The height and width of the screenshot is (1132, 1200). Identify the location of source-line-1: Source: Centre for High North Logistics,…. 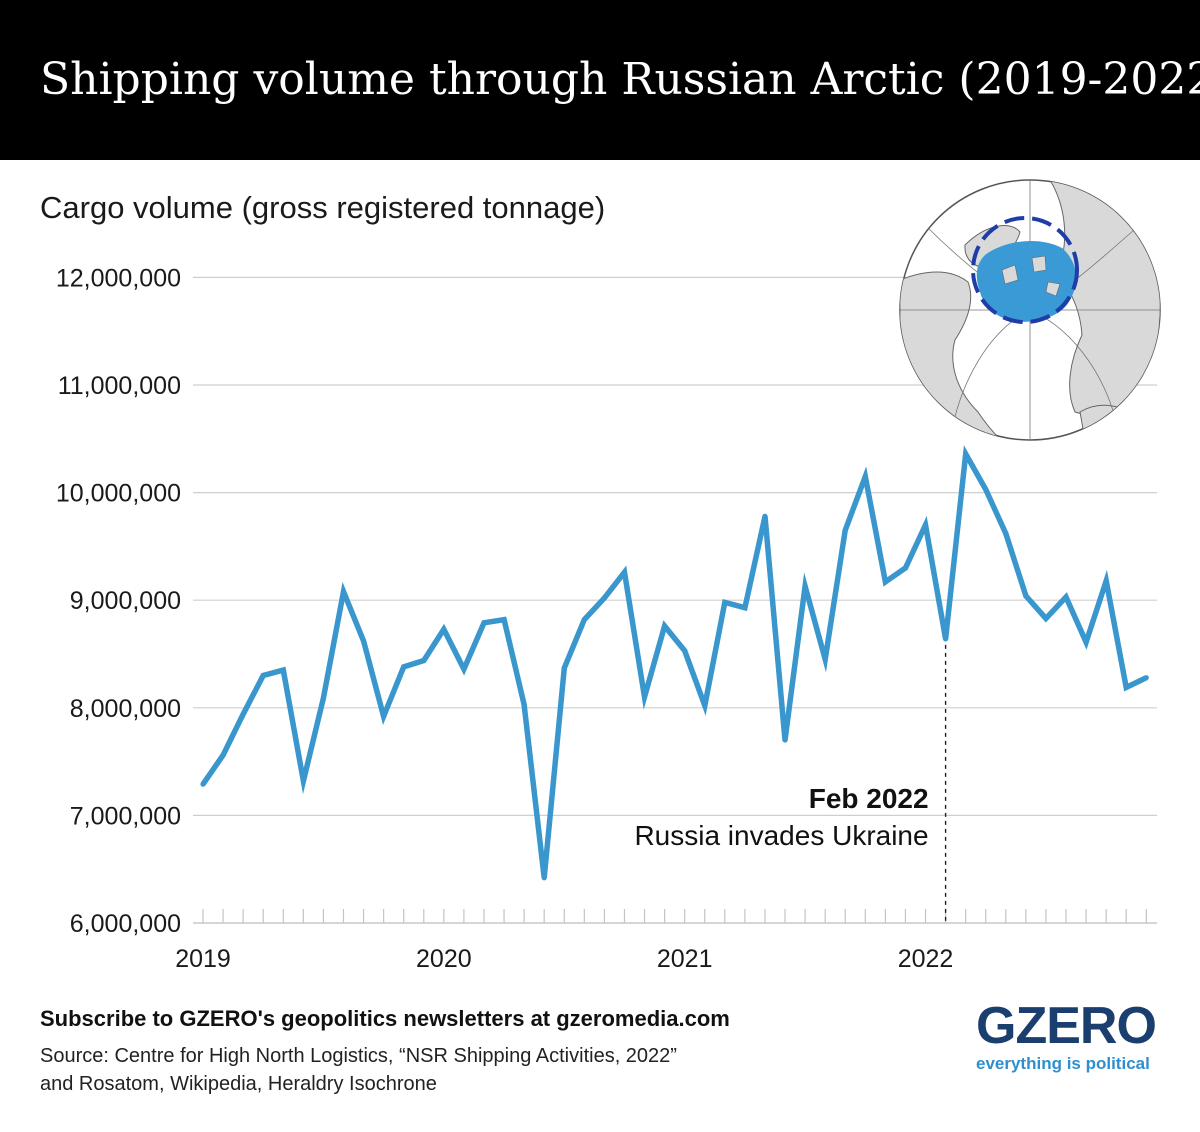
(358, 1056).